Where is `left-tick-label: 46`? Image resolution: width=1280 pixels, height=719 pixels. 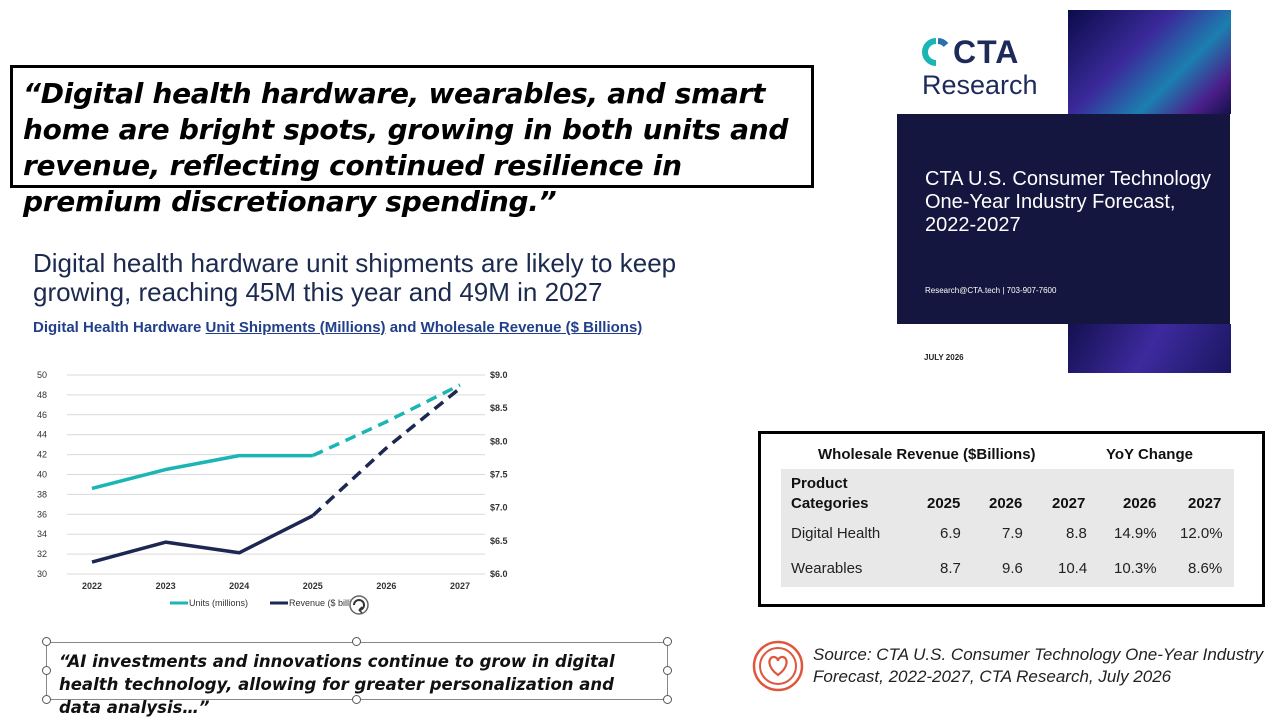 left-tick-label: 46 is located at coordinates (42, 415).